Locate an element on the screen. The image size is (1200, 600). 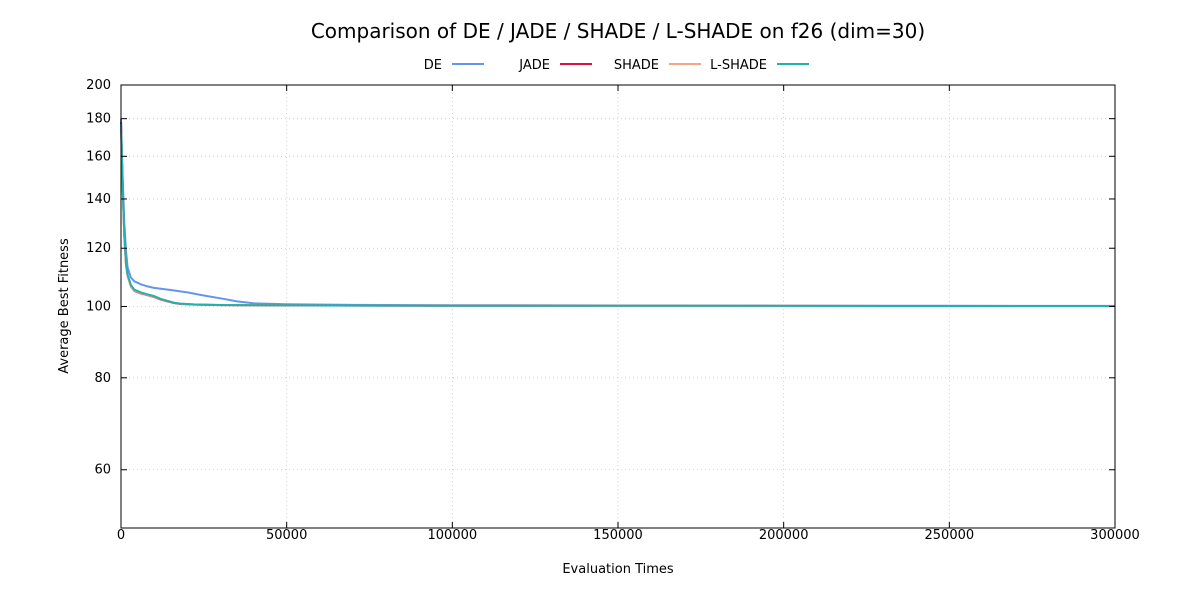
legend: DE JADE SHADE L-SHADE is located at coordinates (616, 65).